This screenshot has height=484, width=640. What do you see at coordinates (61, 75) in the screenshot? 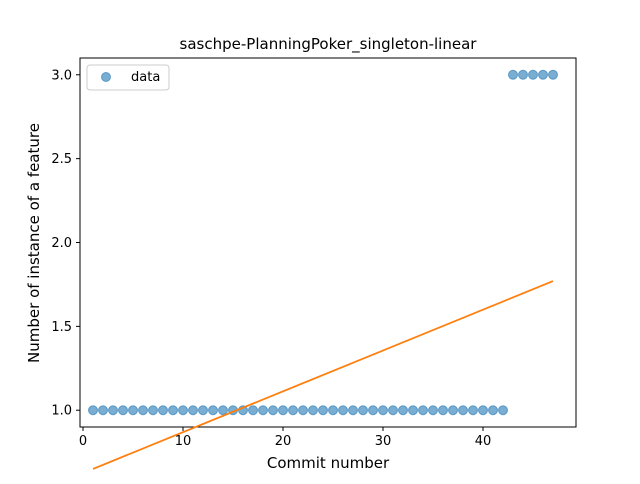
I see `y-tick-label: 3.0` at bounding box center [61, 75].